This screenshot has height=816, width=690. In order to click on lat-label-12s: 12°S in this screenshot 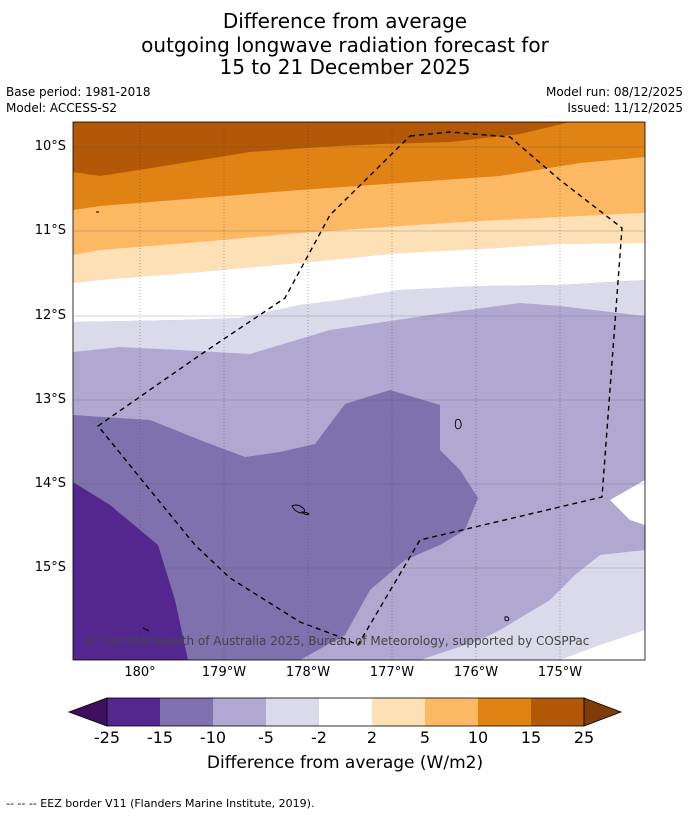, I will do `click(50, 315)`.